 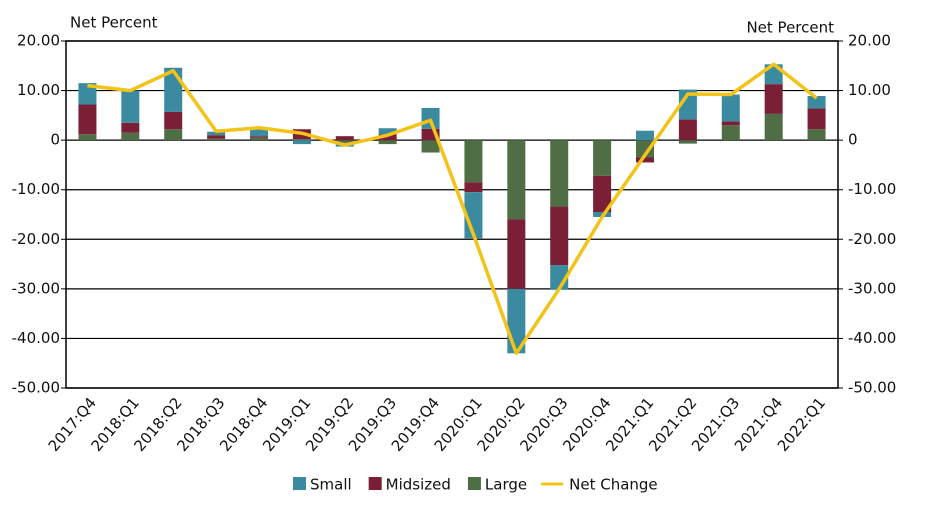 What do you see at coordinates (114, 23) in the screenshot?
I see `y-axis-title: Net Percent` at bounding box center [114, 23].